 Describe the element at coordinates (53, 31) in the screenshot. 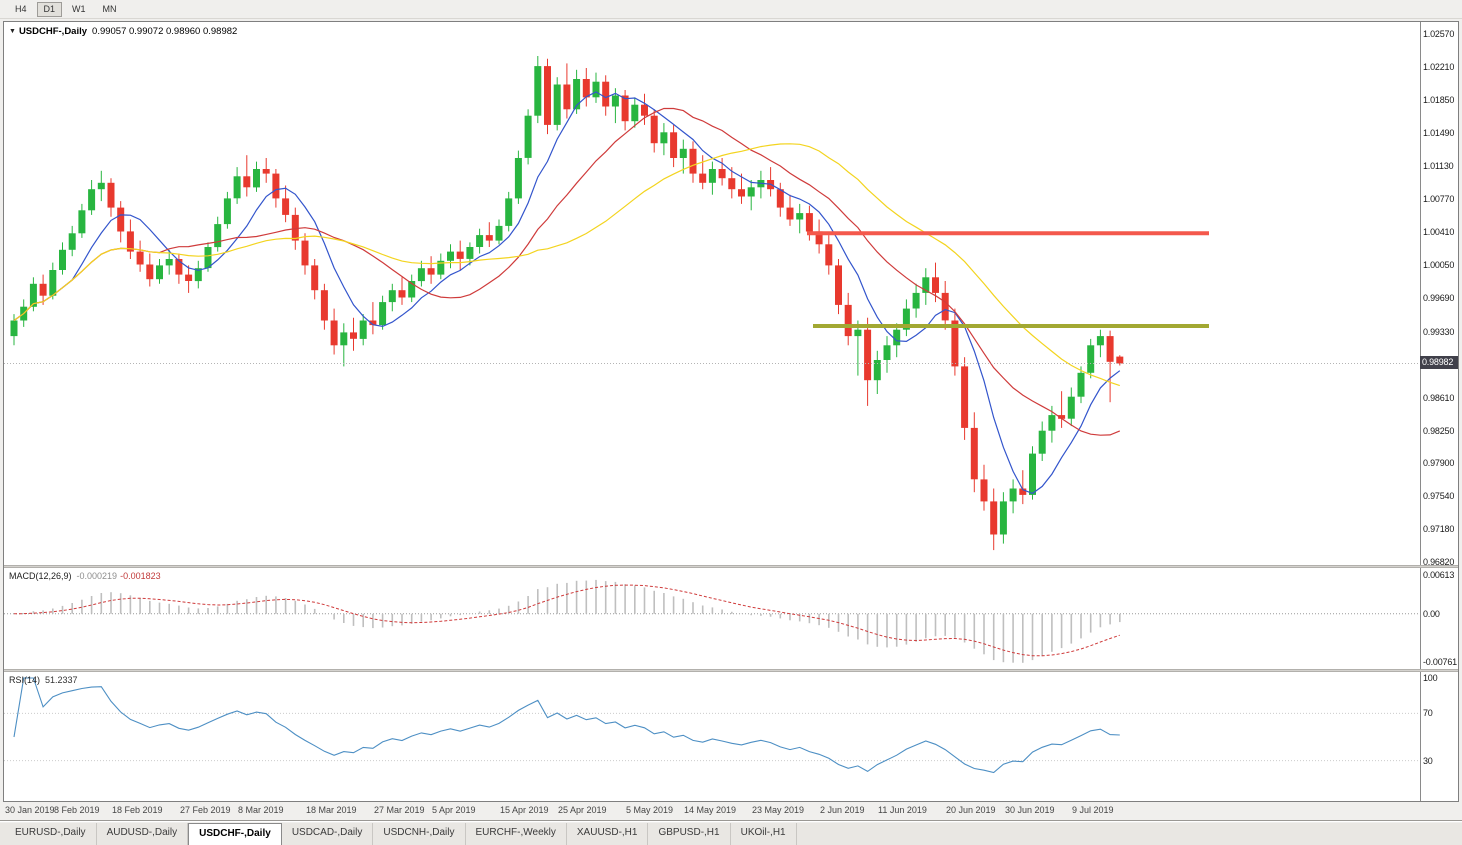

I see `symbol-timeframe-label: USDCHF-,Daily` at that location.